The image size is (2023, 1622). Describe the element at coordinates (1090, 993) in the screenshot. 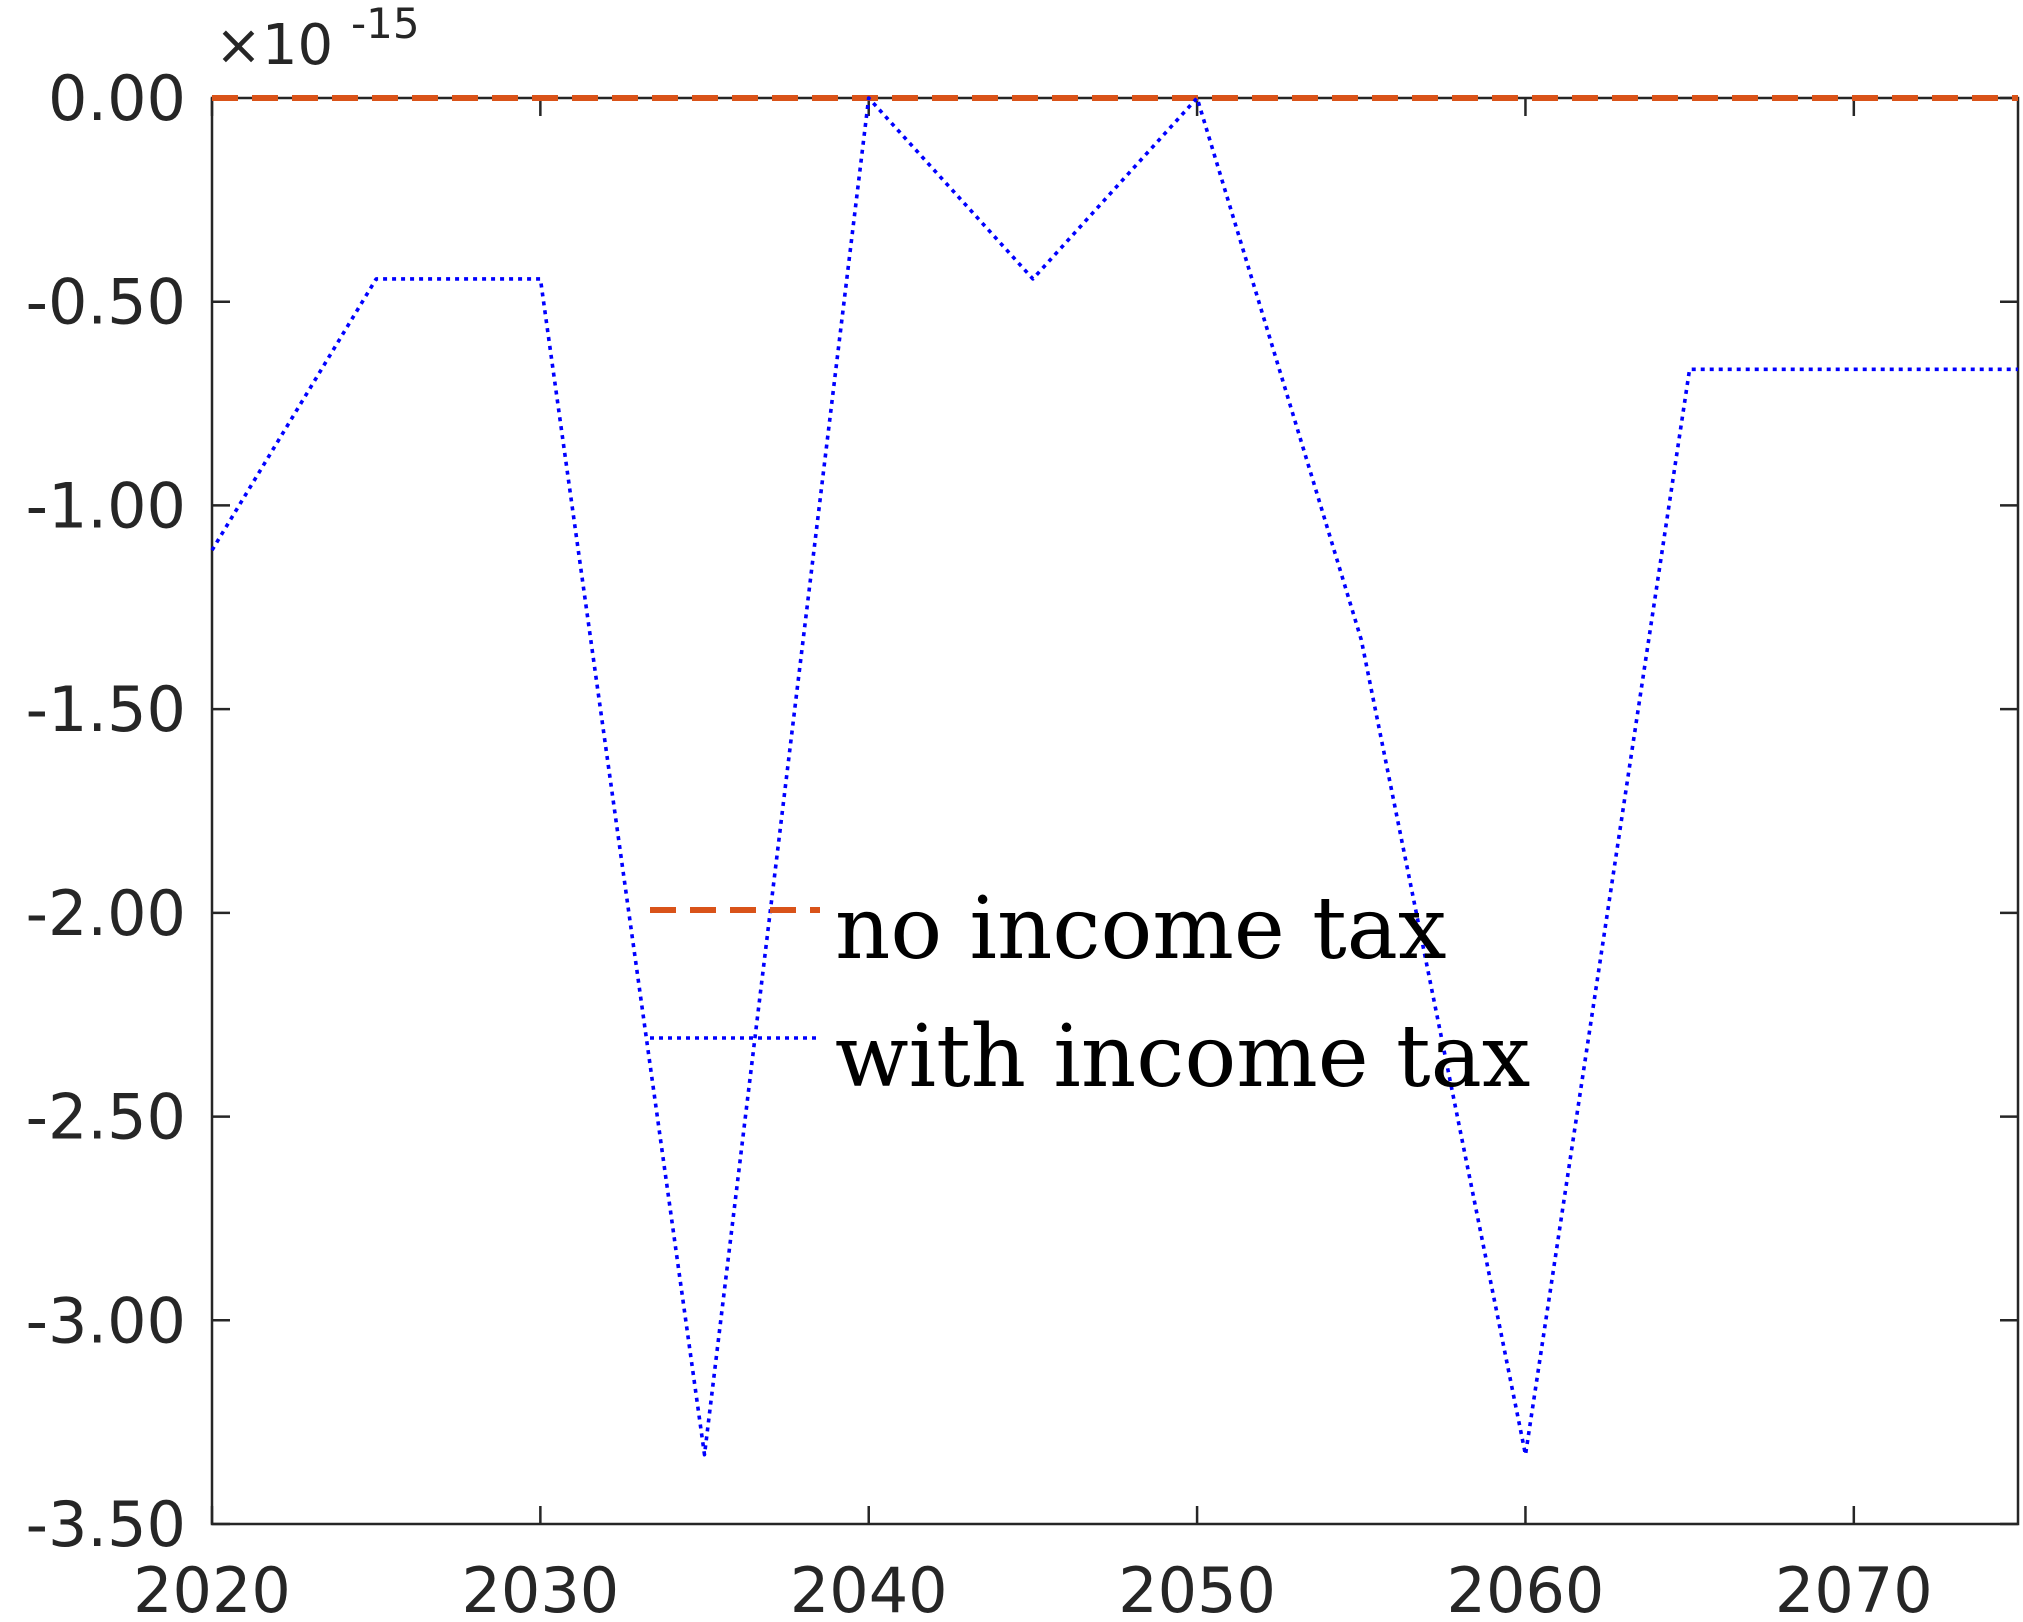

I see `legend: no income tax with income tax` at that location.